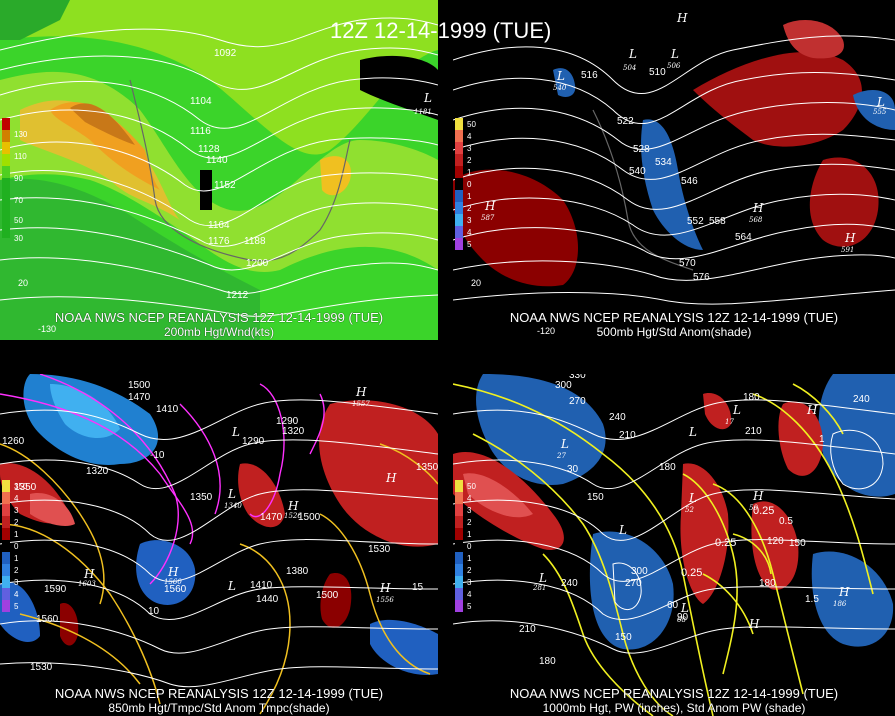 The image size is (895, 716). I want to click on warm-anomaly-sw, so click(69, 624).